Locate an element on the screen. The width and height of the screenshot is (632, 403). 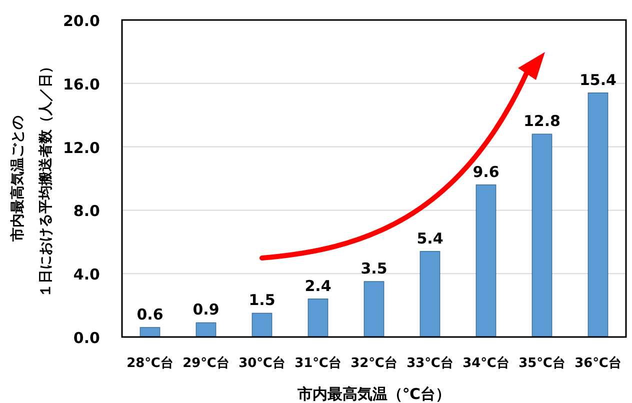
y-tick-label: 12.0 is located at coordinates (81, 147).